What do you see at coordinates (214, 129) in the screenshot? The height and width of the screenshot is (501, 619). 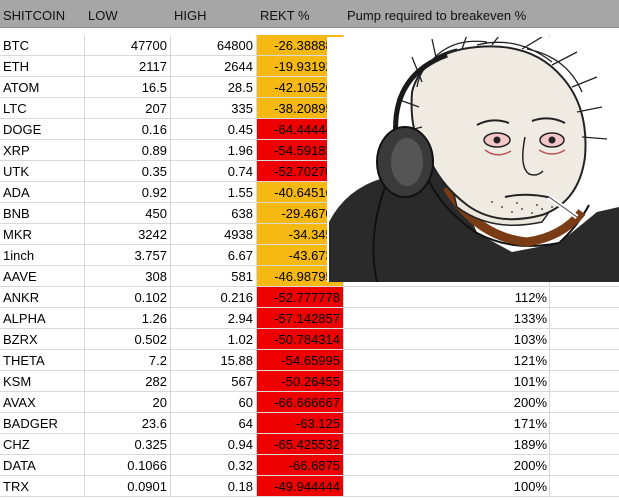 I see `high-cell: 0.45` at bounding box center [214, 129].